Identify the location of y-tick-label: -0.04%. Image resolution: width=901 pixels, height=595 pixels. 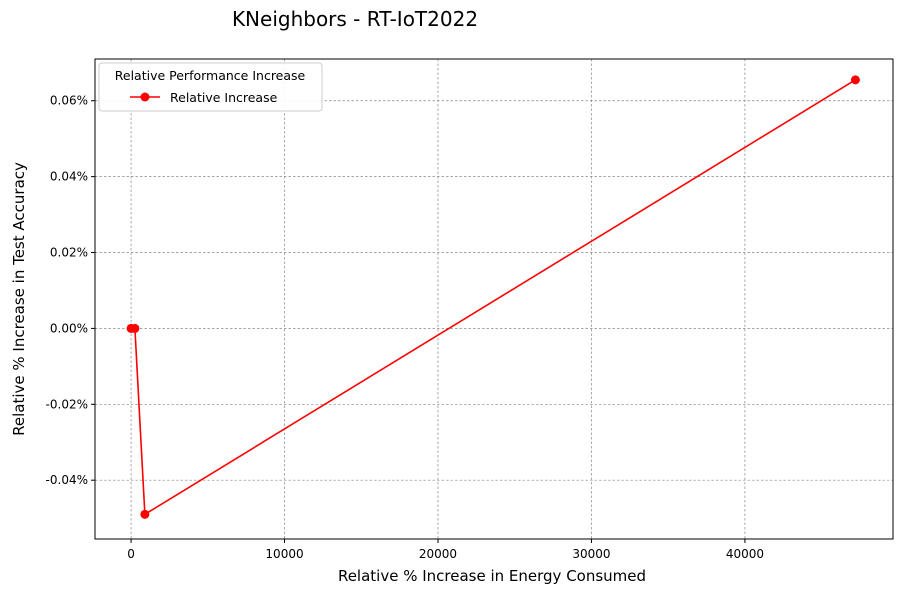
(67, 480).